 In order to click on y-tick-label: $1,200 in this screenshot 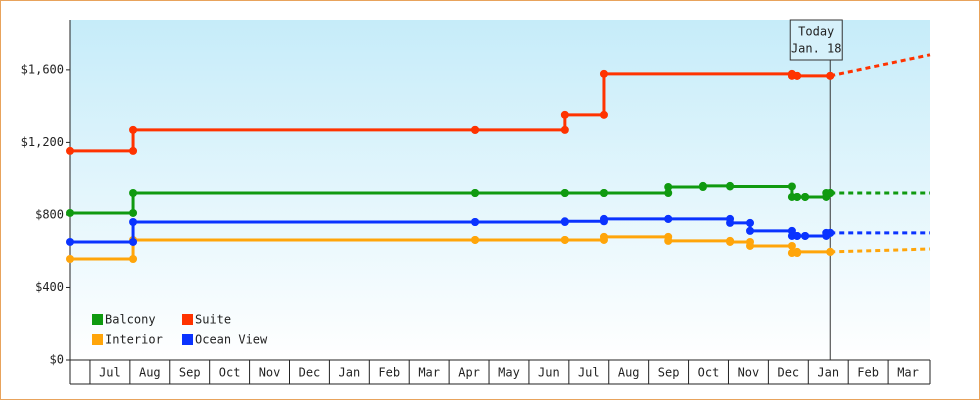, I will do `click(42, 142)`.